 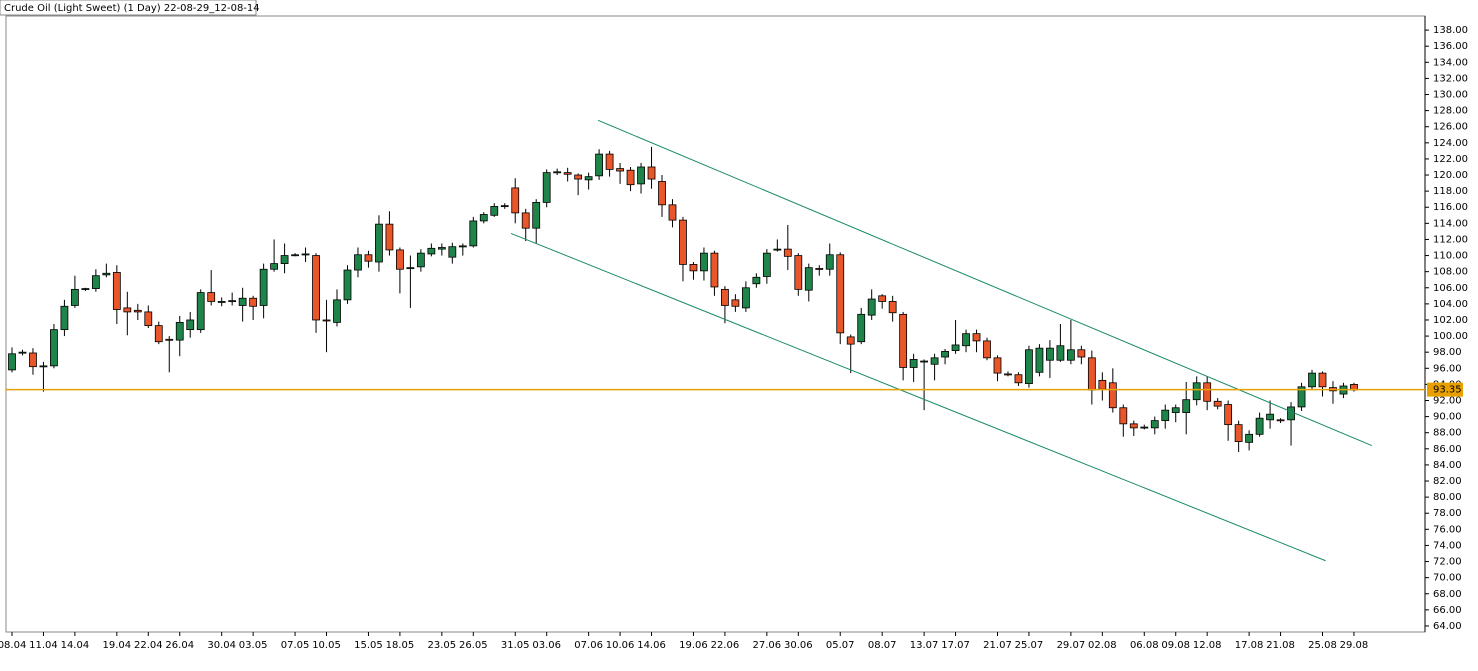 I want to click on y-tick-label: 102.00, so click(x=1450, y=320).